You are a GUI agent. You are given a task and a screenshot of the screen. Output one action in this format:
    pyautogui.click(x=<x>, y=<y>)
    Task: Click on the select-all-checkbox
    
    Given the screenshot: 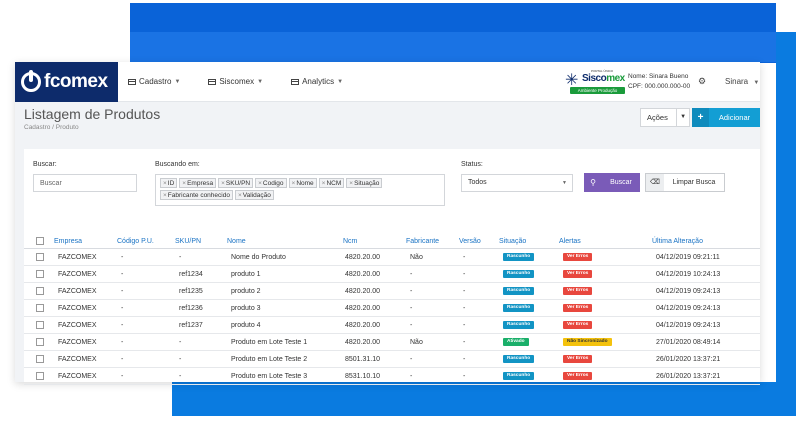 What is the action you would take?
    pyautogui.click(x=40, y=241)
    